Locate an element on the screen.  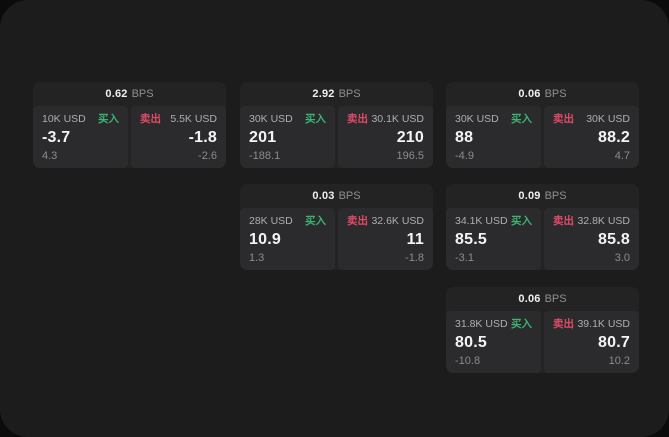
sell-delta: 10.2 is located at coordinates (619, 361).